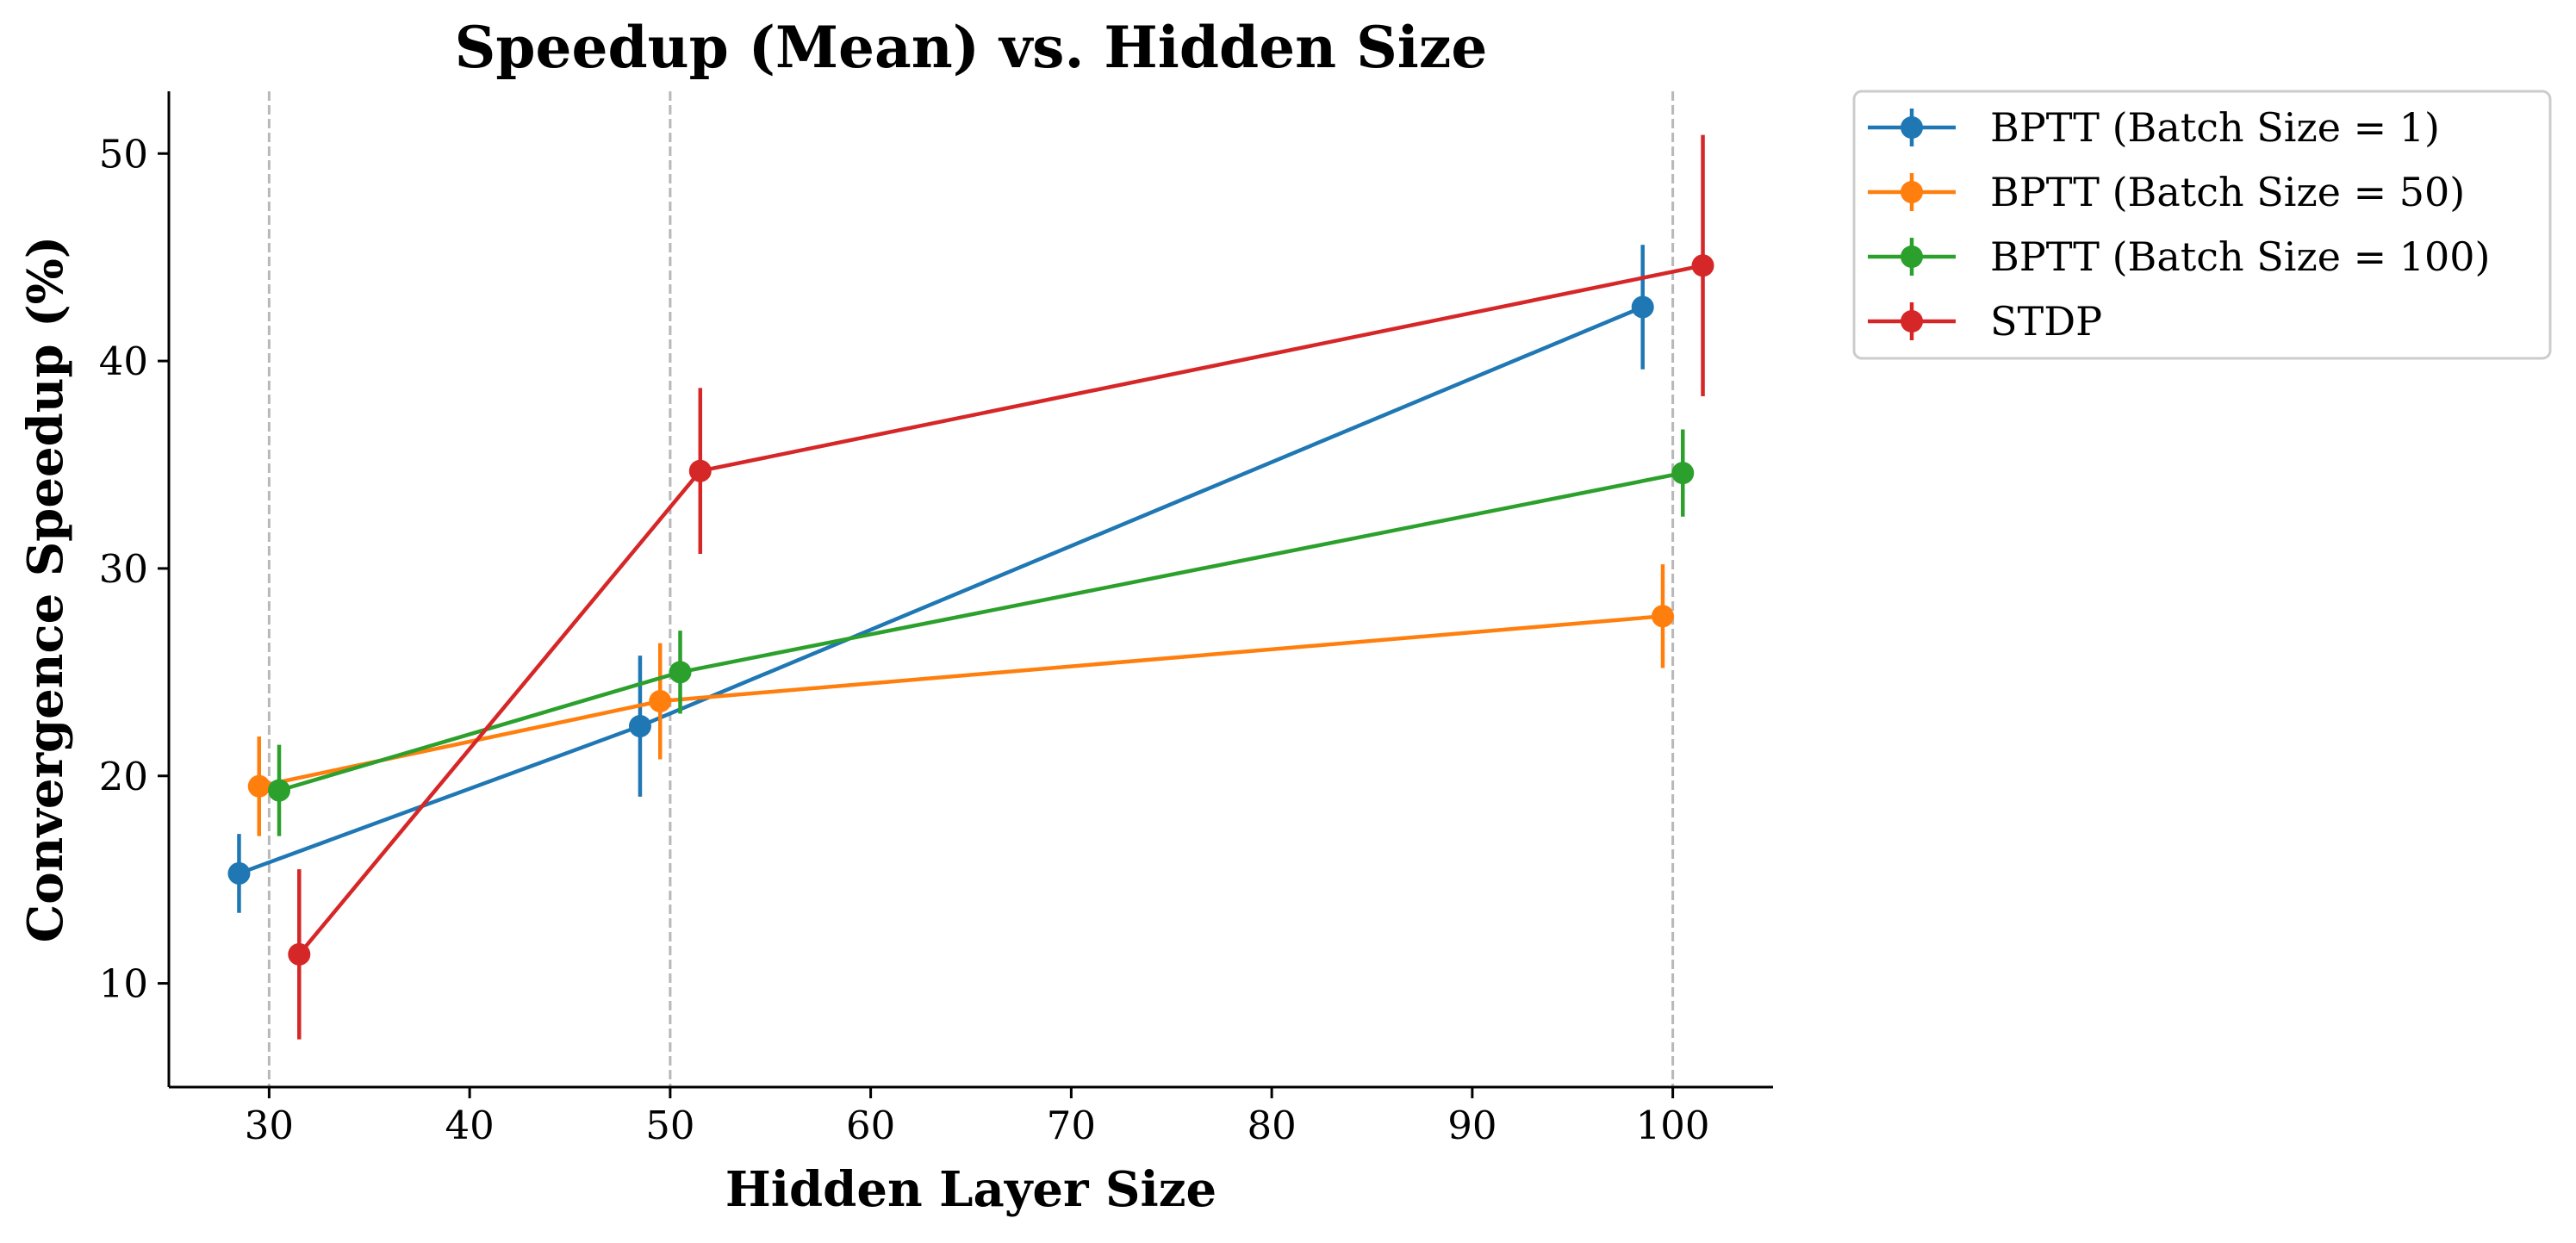 The image size is (2576, 1243). Describe the element at coordinates (124, 776) in the screenshot. I see `y-tick-label: 20` at that location.